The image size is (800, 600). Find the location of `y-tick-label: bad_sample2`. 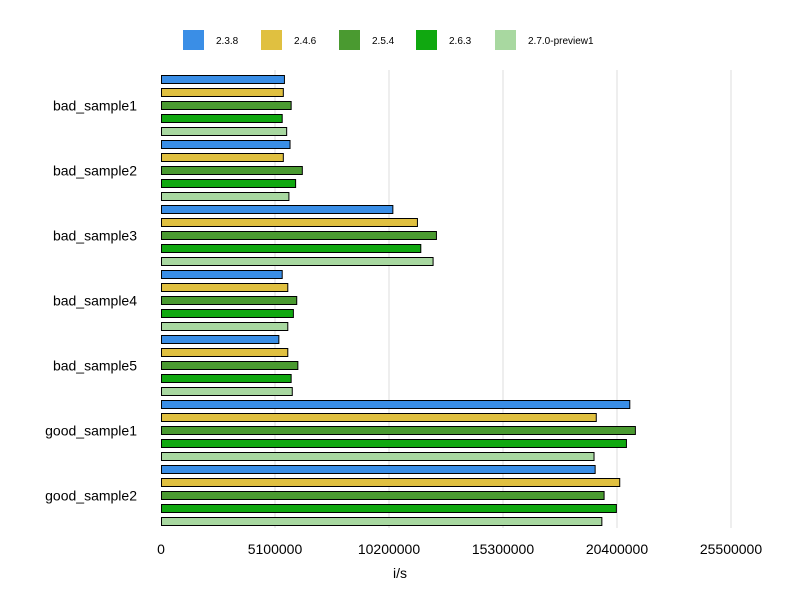

y-tick-label: bad_sample2 is located at coordinates (95, 171).